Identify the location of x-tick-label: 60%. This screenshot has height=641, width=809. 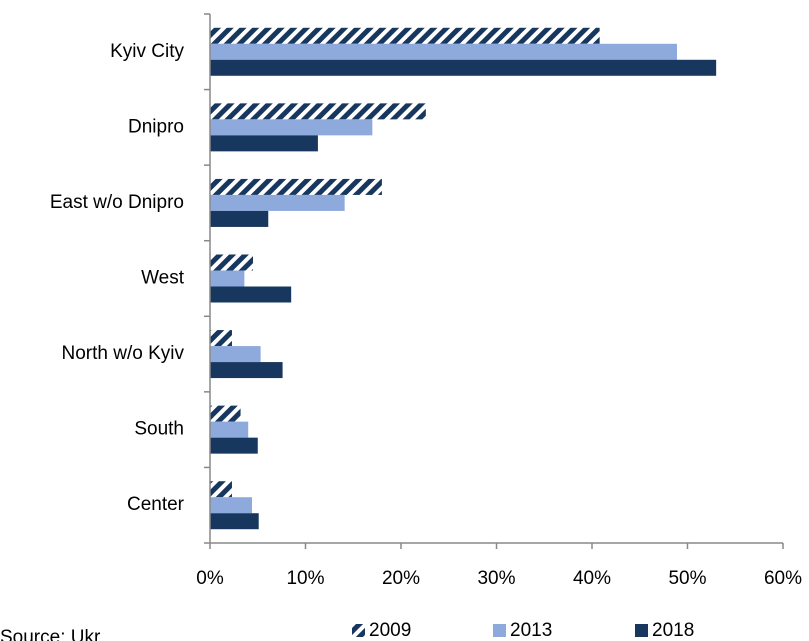
(783, 578).